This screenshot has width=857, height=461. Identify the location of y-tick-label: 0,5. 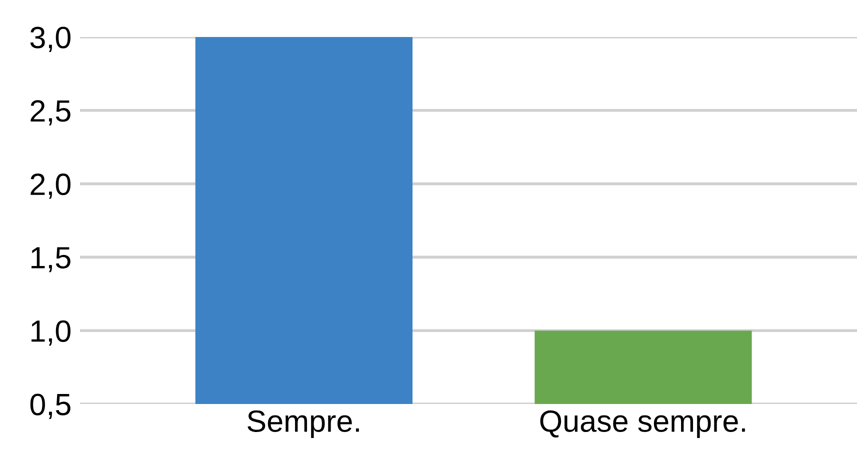
(50, 406).